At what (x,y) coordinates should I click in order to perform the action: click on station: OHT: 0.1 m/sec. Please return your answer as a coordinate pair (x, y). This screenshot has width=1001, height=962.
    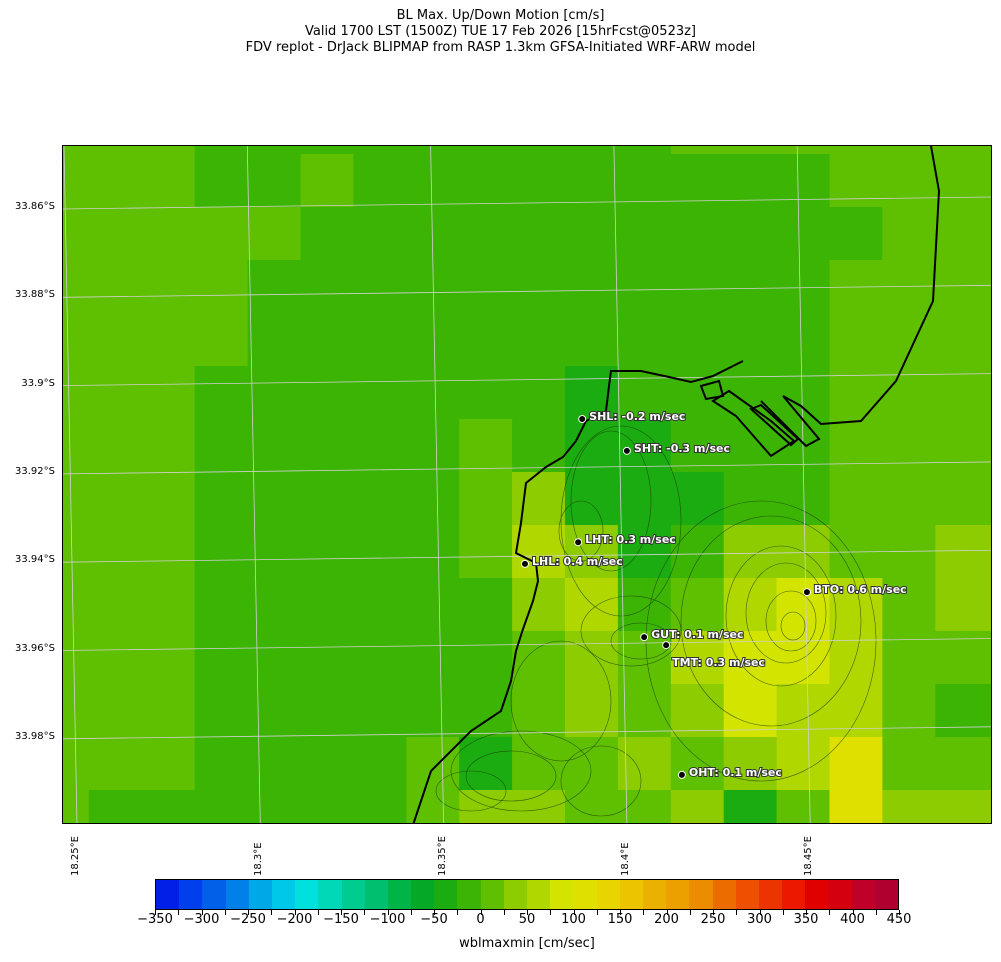
    Looking at the image, I should click on (730, 772).